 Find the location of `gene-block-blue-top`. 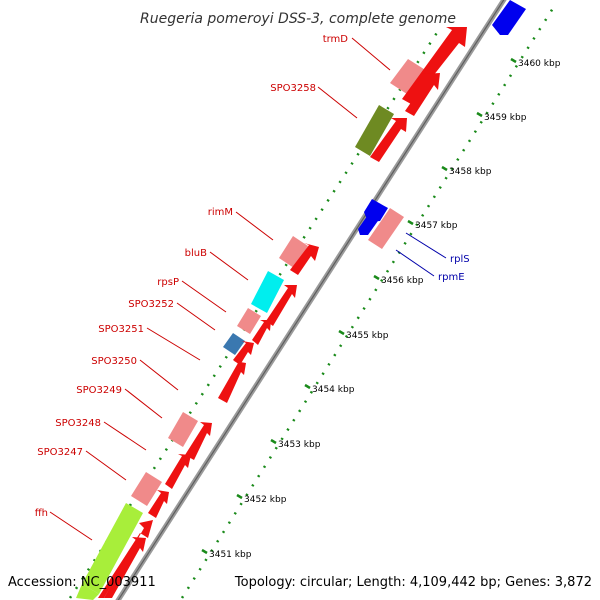

gene-block-blue-top is located at coordinates (509, 17).